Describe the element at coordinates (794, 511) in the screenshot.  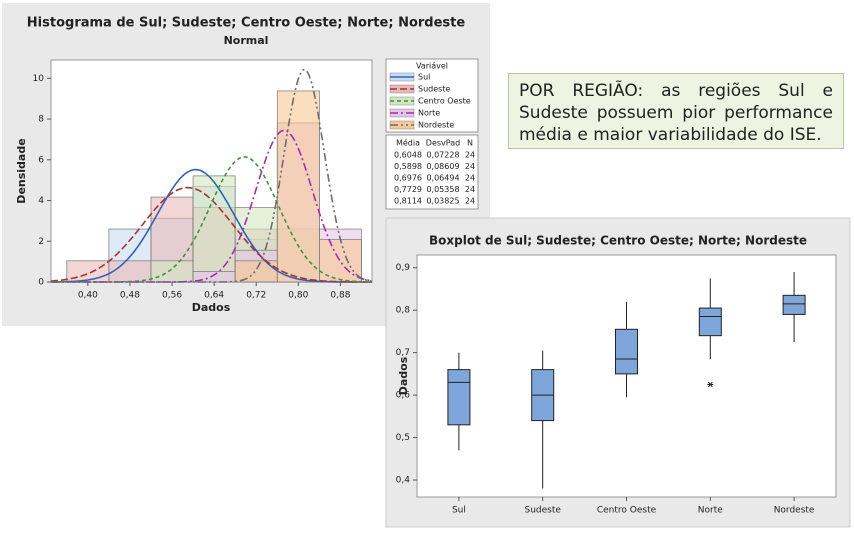
I see `x-tick-label: Nordeste` at that location.